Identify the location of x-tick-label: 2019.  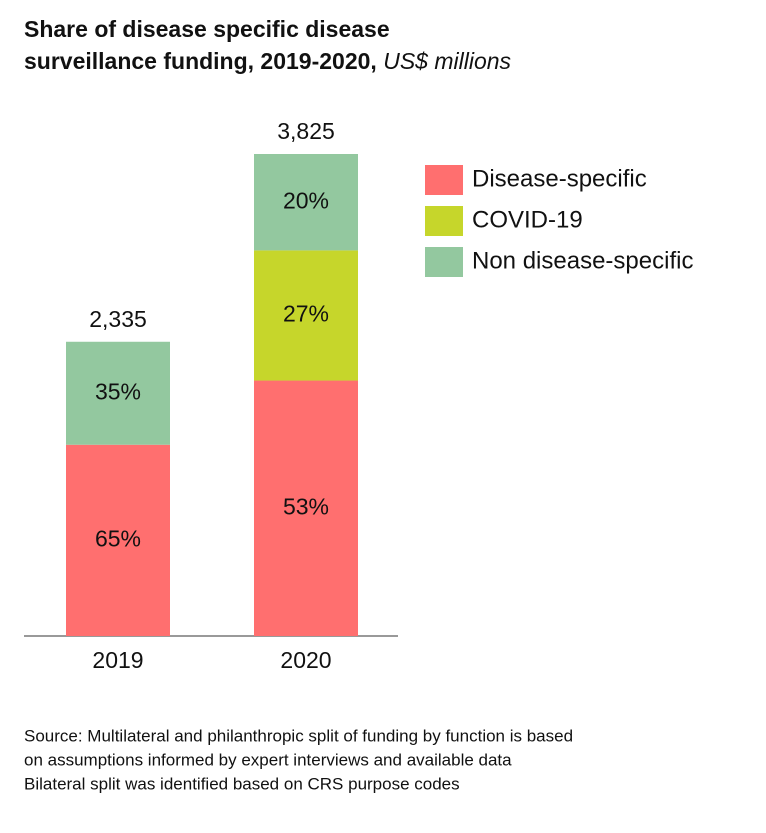
(117, 660).